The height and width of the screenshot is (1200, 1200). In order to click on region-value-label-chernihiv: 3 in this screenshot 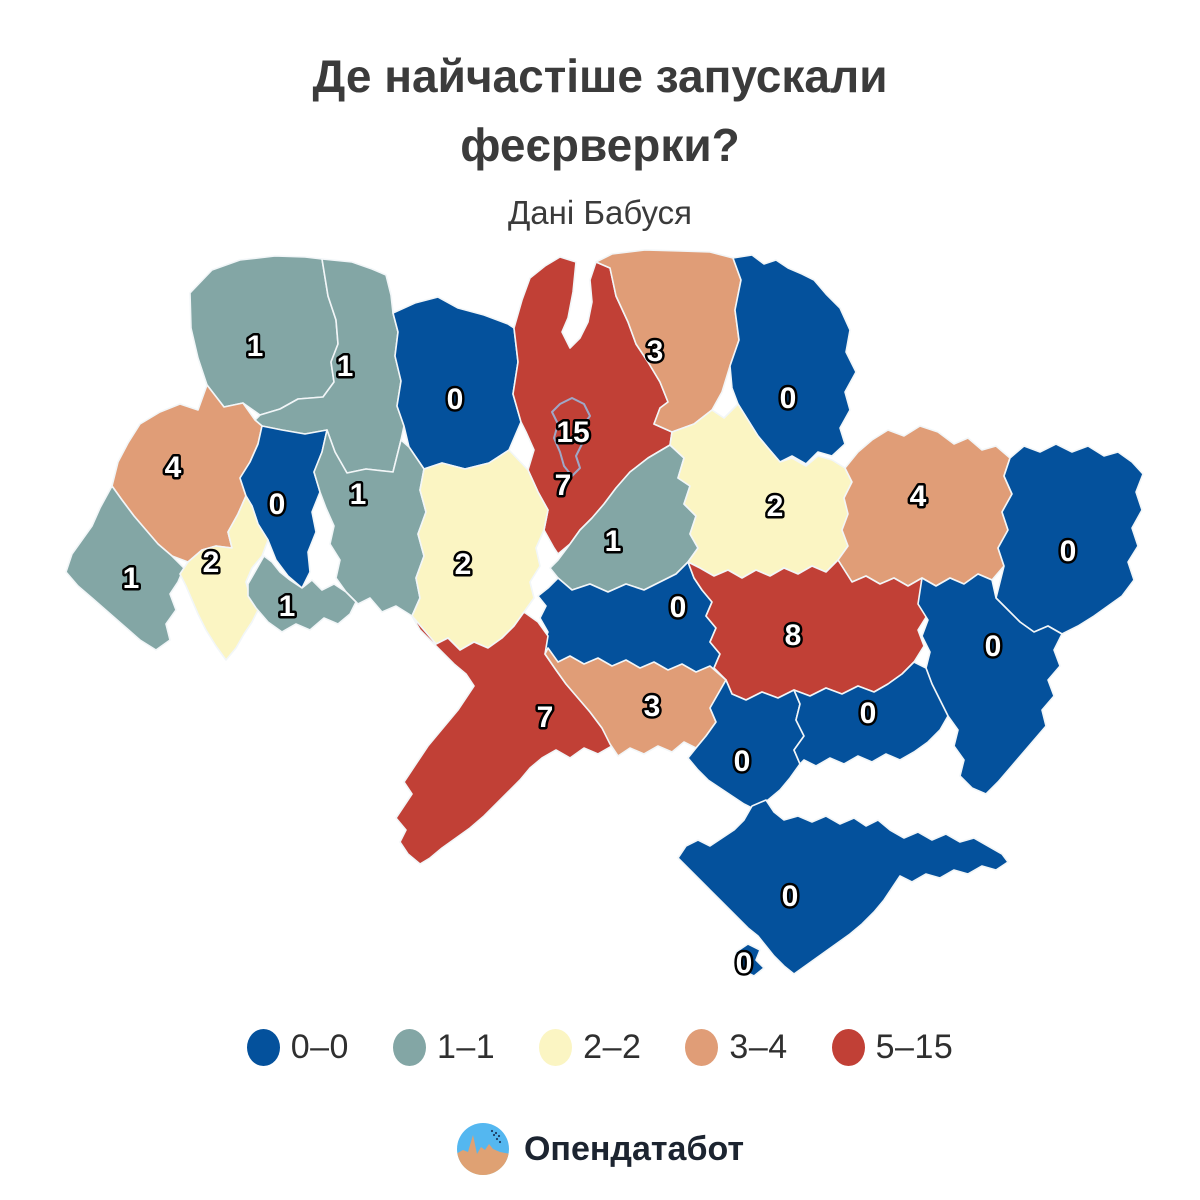, I will do `click(655, 351)`.